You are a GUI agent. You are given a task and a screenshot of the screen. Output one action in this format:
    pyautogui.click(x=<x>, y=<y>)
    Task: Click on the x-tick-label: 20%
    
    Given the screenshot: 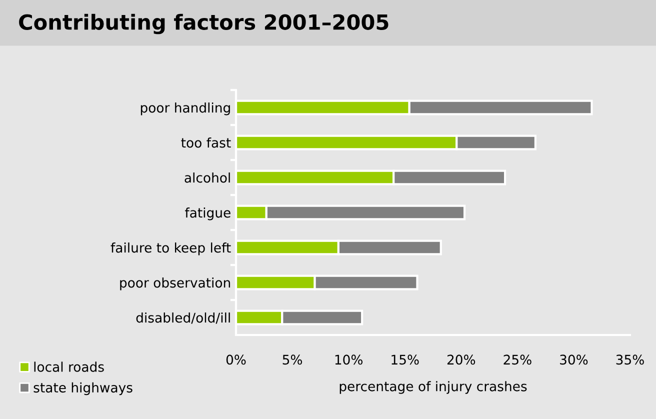 What is the action you would take?
    pyautogui.click(x=461, y=359)
    